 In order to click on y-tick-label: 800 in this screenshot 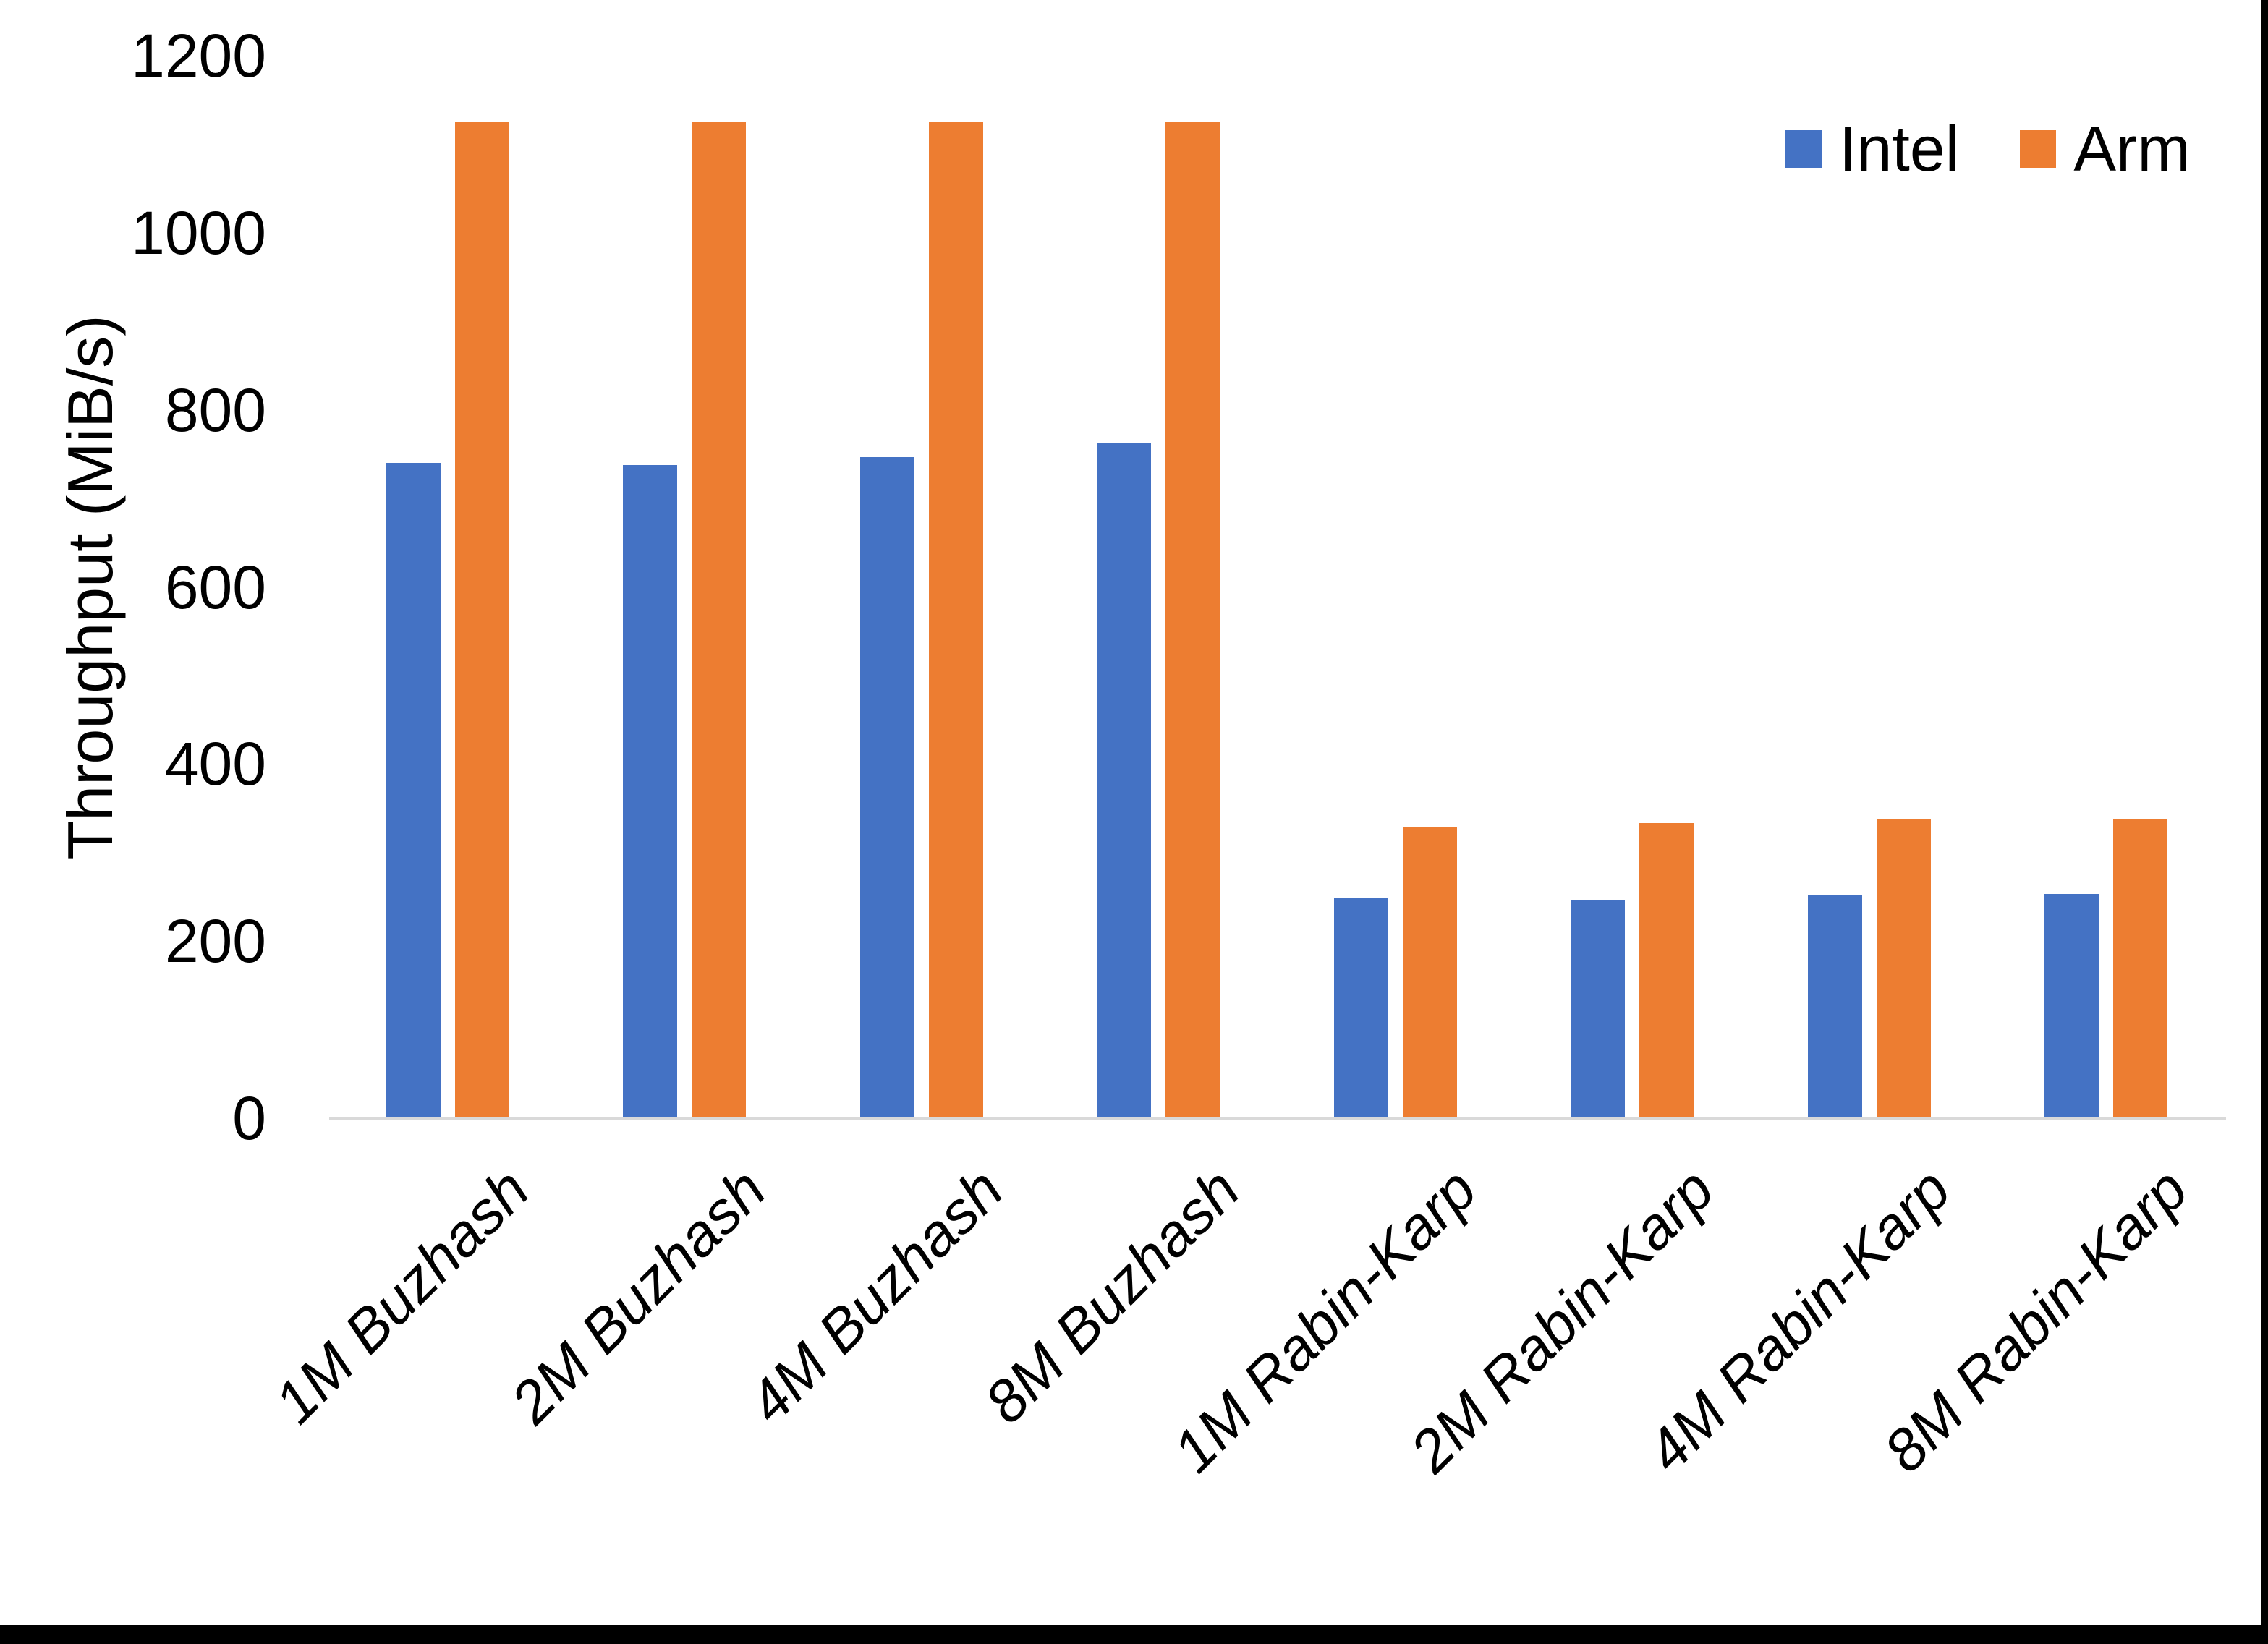, I will do `click(215, 409)`.